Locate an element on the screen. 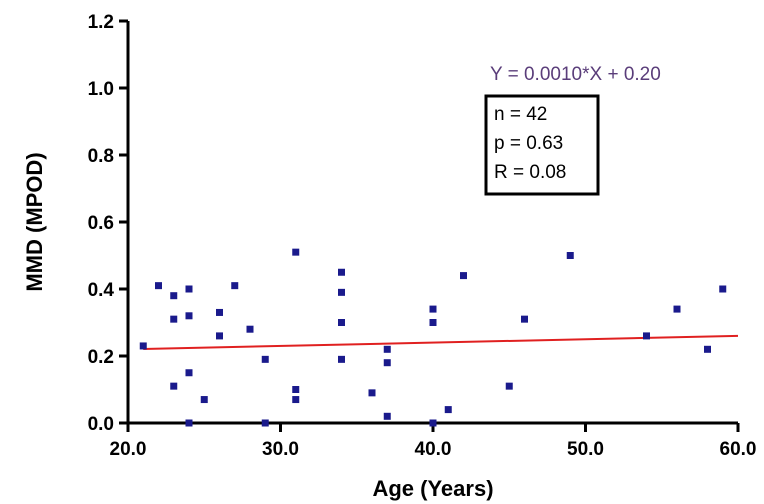 This screenshot has height=504, width=764. x-tick-label: 40.0 is located at coordinates (433, 449).